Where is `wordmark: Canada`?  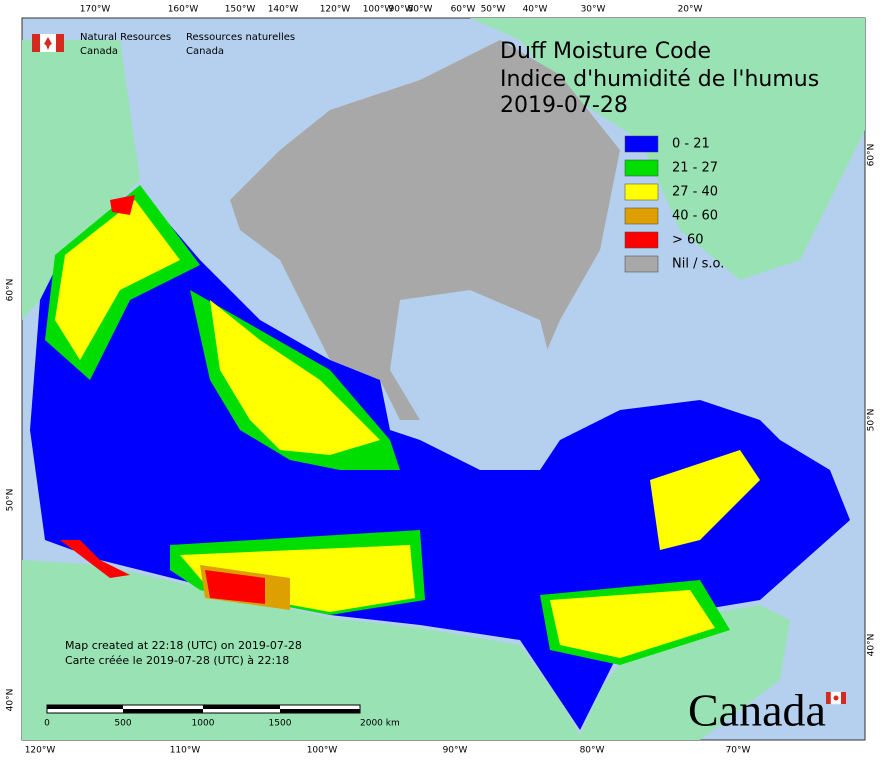
wordmark: Canada is located at coordinates (757, 710).